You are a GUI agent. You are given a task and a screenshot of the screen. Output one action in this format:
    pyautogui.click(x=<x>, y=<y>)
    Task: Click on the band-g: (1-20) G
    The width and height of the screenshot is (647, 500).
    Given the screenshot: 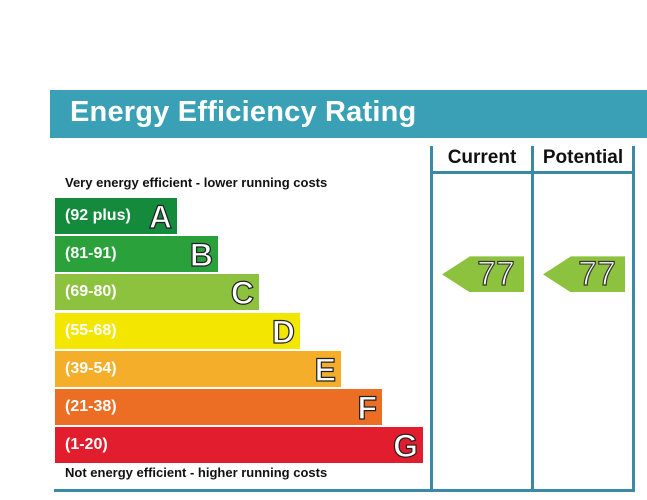 What is the action you would take?
    pyautogui.click(x=239, y=446)
    